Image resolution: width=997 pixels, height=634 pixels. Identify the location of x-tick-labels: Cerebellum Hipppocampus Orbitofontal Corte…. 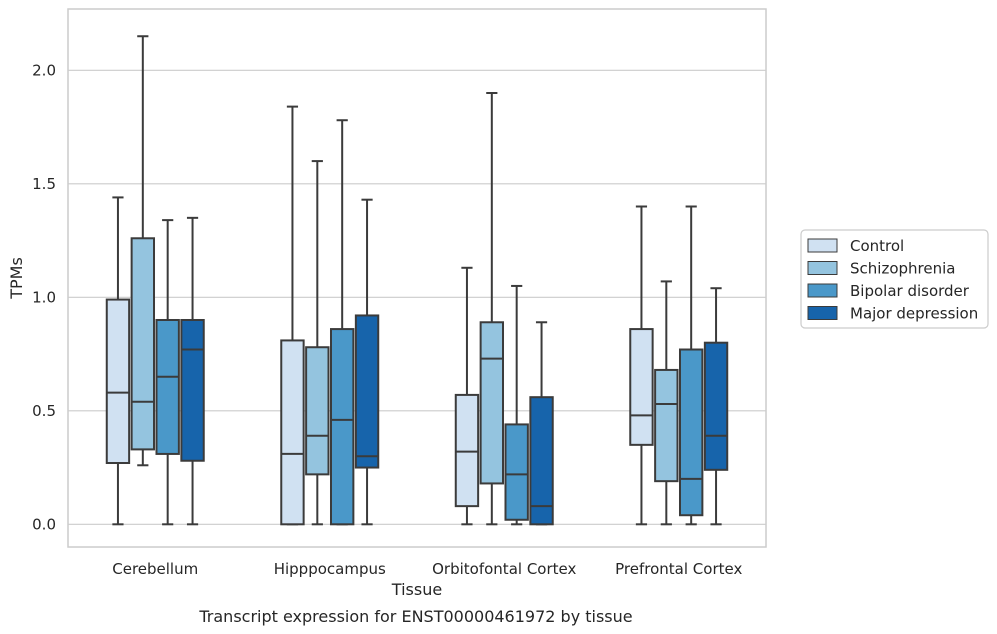
(427, 569).